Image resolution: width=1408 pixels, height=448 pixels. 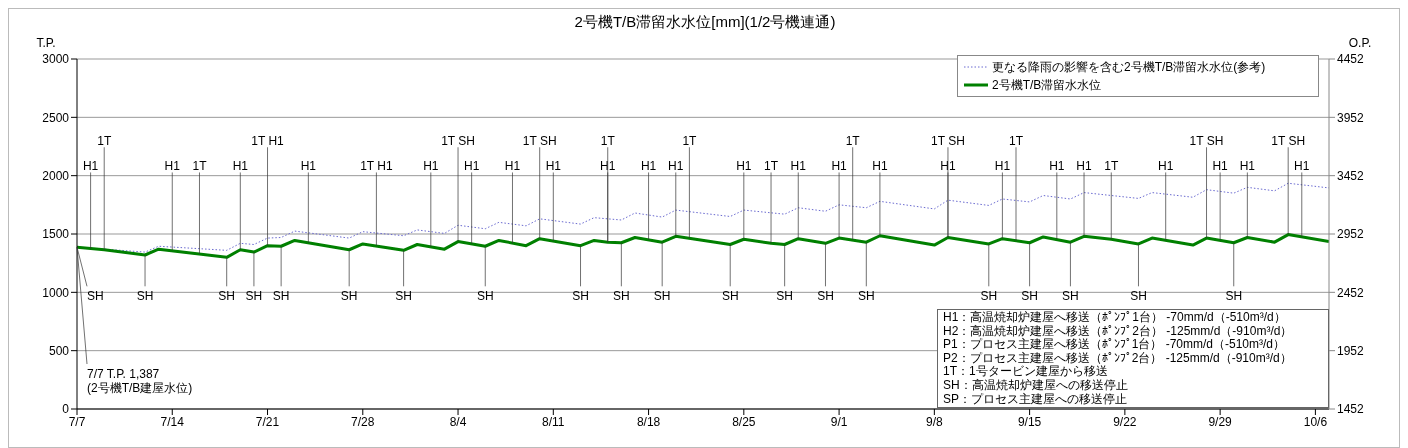 What do you see at coordinates (1351, 409) in the screenshot?
I see `y2-tick-label: 1452` at bounding box center [1351, 409].